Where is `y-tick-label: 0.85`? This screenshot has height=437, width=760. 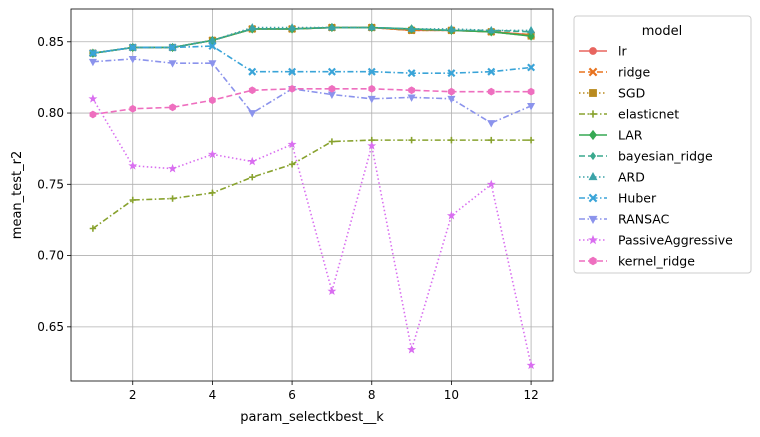
y-tick-label: 0.85 is located at coordinates (50, 42).